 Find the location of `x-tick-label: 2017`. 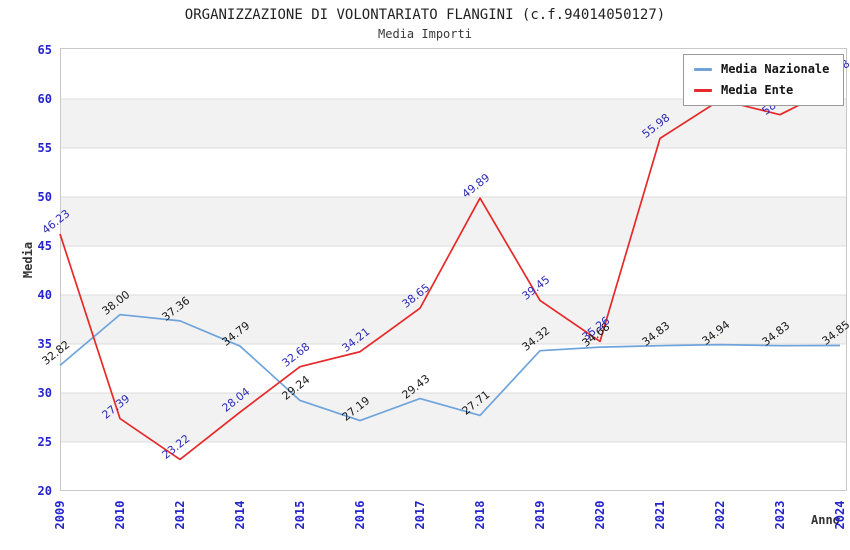

x-tick-label: 2017 is located at coordinates (420, 515).